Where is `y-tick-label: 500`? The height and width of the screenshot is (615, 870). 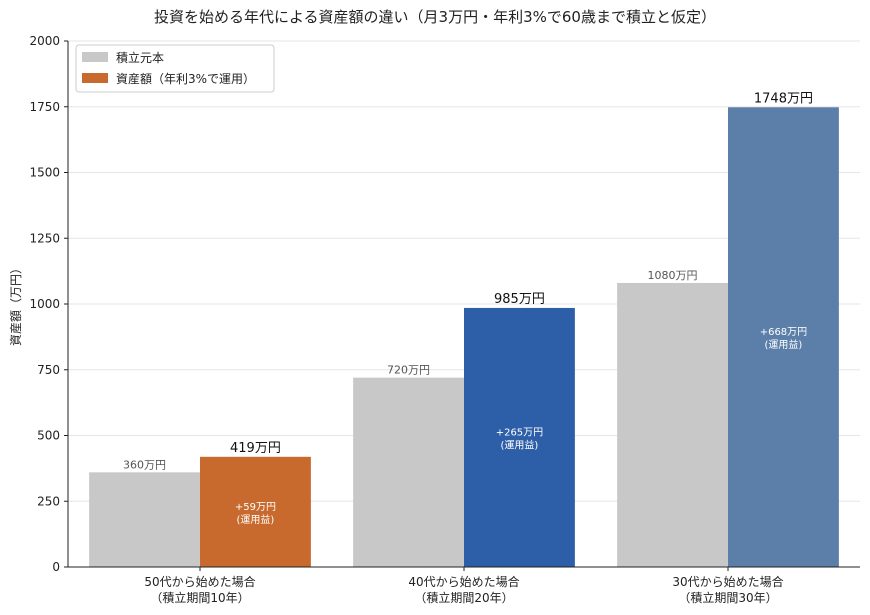 y-tick-label: 500 is located at coordinates (48, 436).